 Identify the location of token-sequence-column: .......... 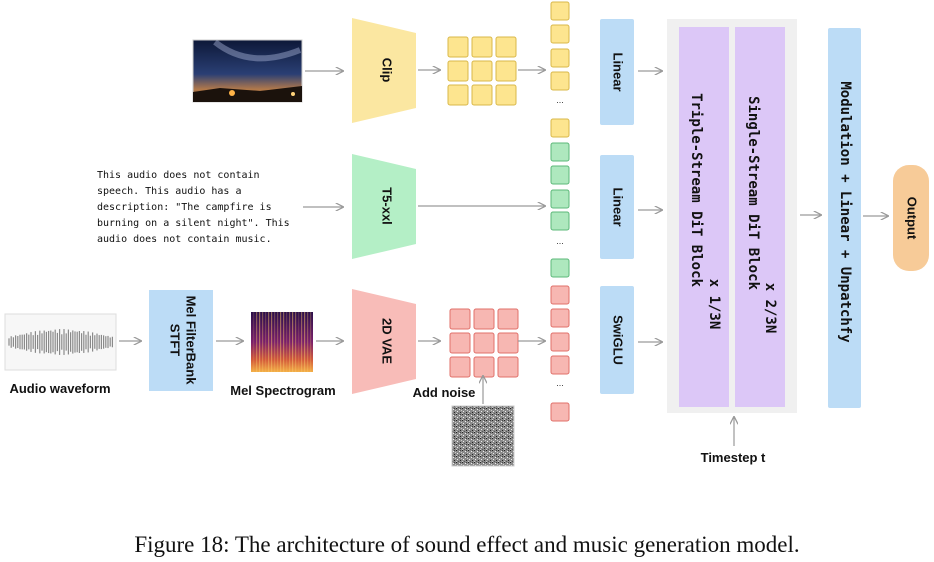
(560, 211).